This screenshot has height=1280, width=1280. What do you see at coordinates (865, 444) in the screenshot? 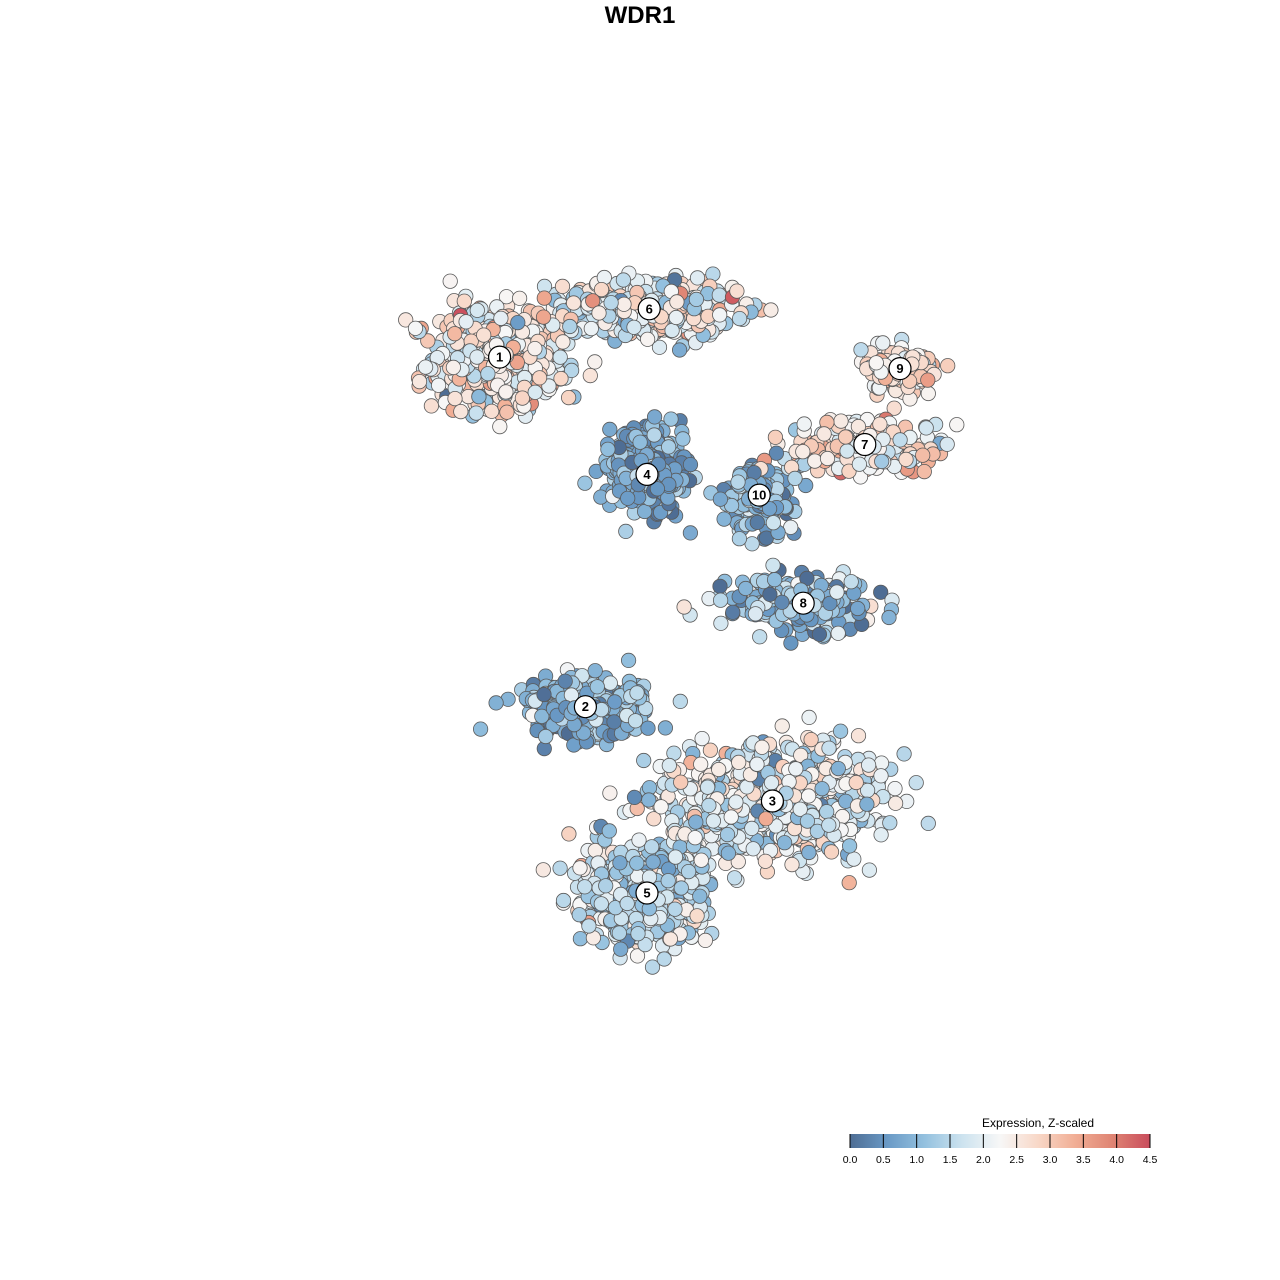
I see `cluster-label-7: 7` at bounding box center [865, 444].